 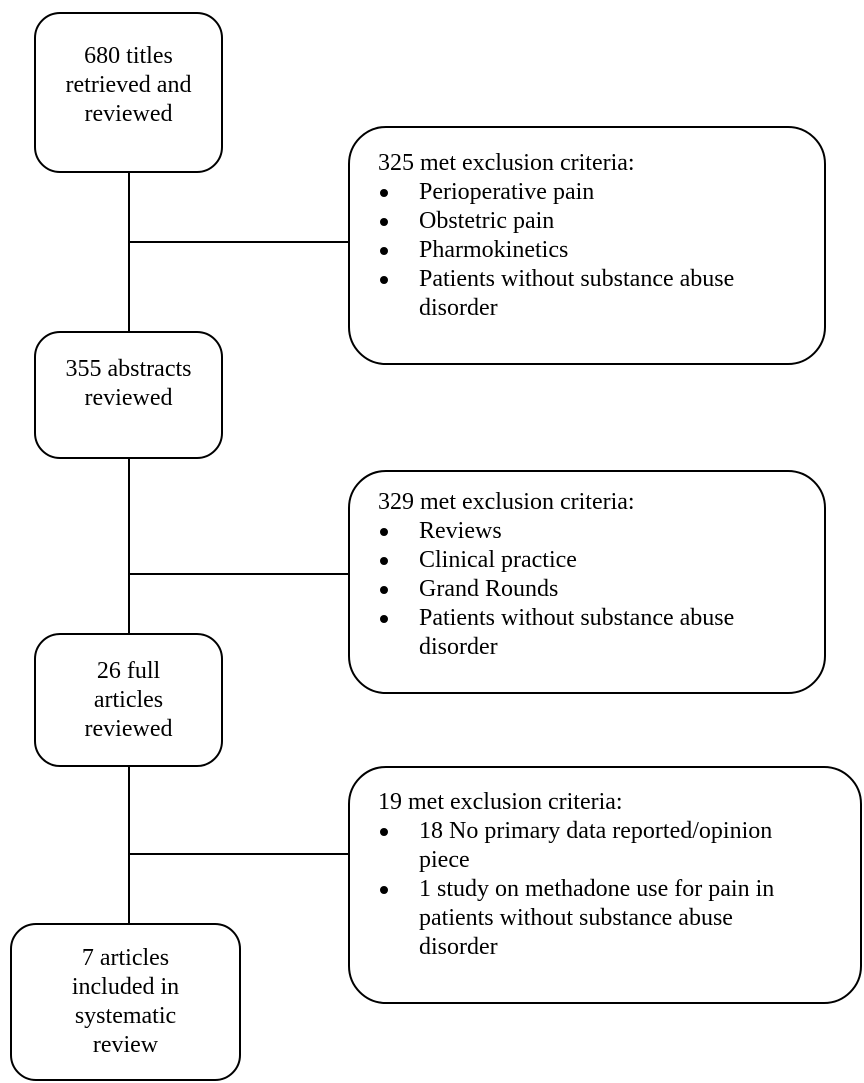 I want to click on exclusion-item: Perioperative pain, so click(x=591, y=192).